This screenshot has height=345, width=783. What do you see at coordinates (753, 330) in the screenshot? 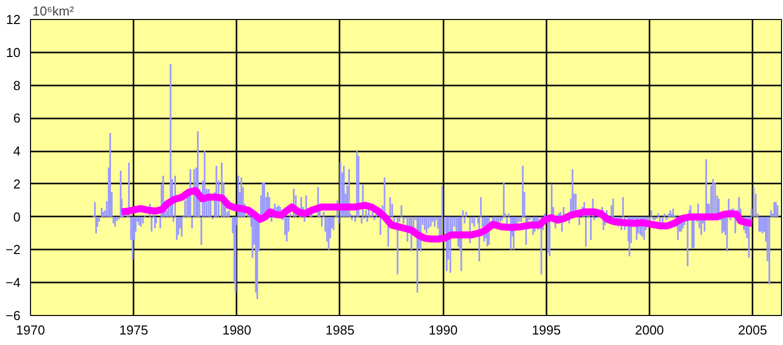
I see `x-tick-label: 2005` at bounding box center [753, 330].